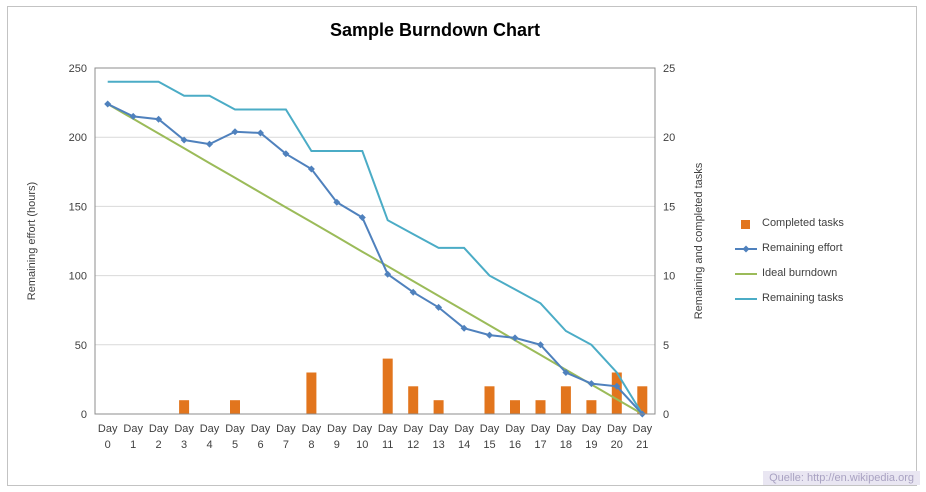  What do you see at coordinates (413, 386) in the screenshot?
I see `series-completed-tasks` at bounding box center [413, 386].